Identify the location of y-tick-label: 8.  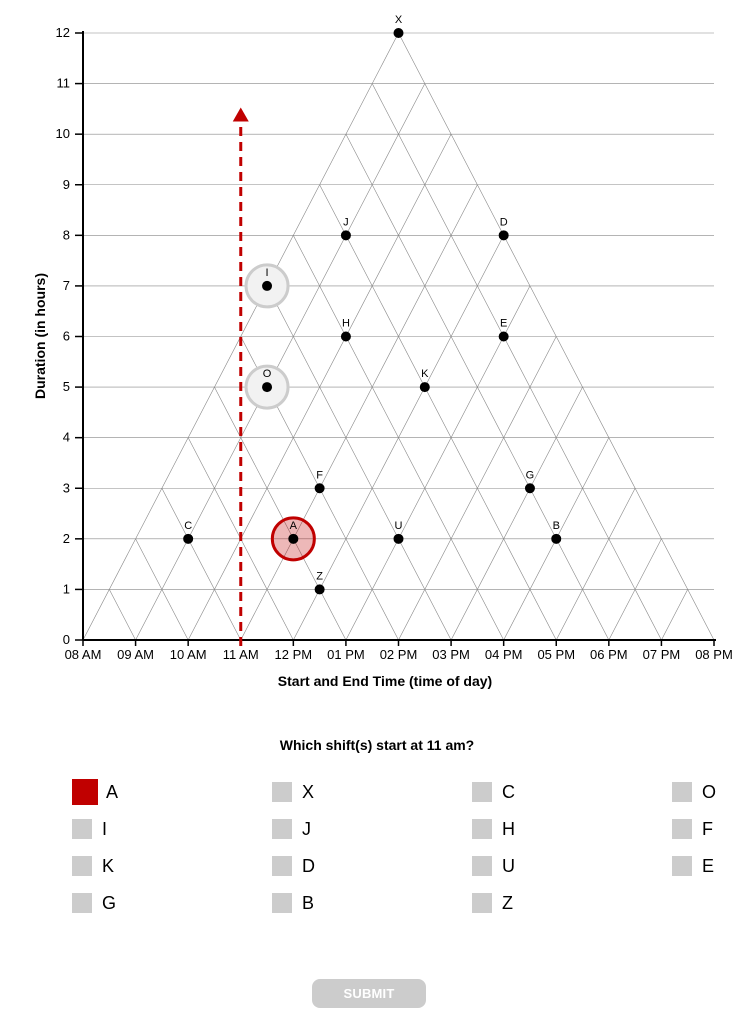
(66, 234).